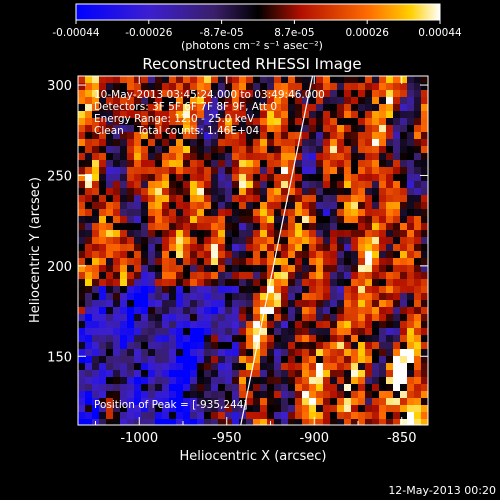 This screenshot has width=500, height=500. Describe the element at coordinates (253, 456) in the screenshot. I see `x-axis-label: Heliocentric X (arcsec)` at that location.